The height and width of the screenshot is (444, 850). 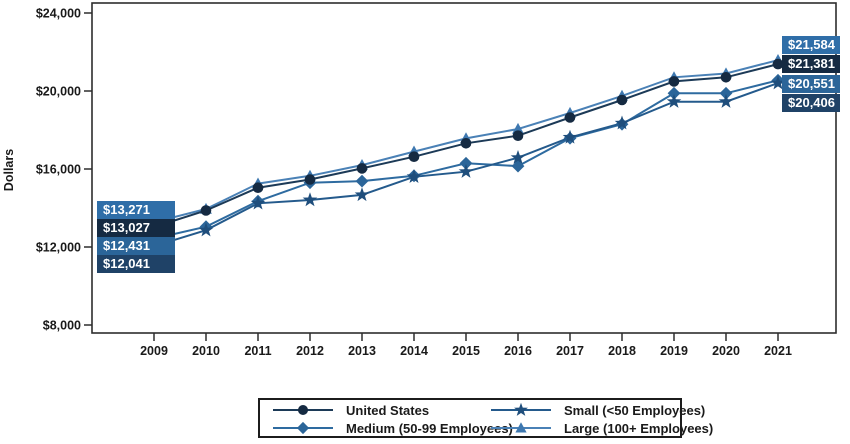 What do you see at coordinates (58, 92) in the screenshot?
I see `svg-text: $20,000` at bounding box center [58, 92].